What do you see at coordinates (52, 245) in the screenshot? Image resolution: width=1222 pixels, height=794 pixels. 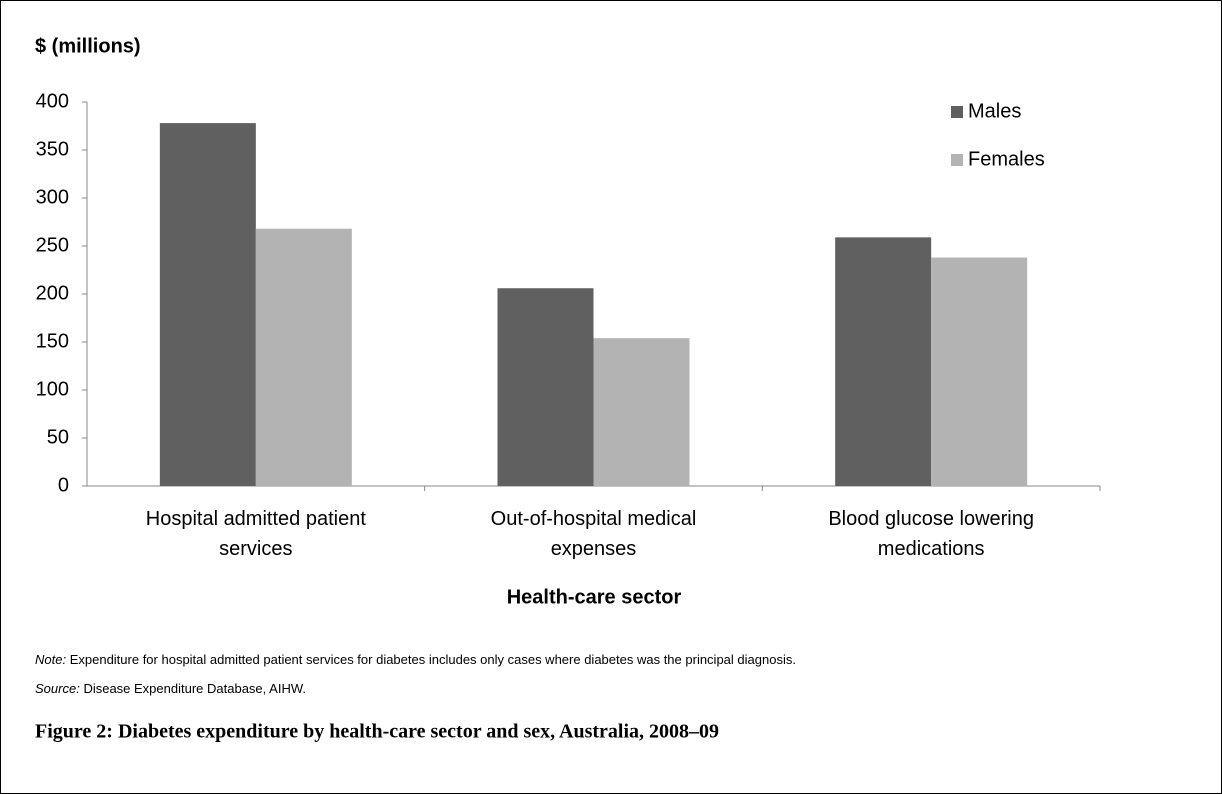 I see `y-tick-label: 250` at bounding box center [52, 245].